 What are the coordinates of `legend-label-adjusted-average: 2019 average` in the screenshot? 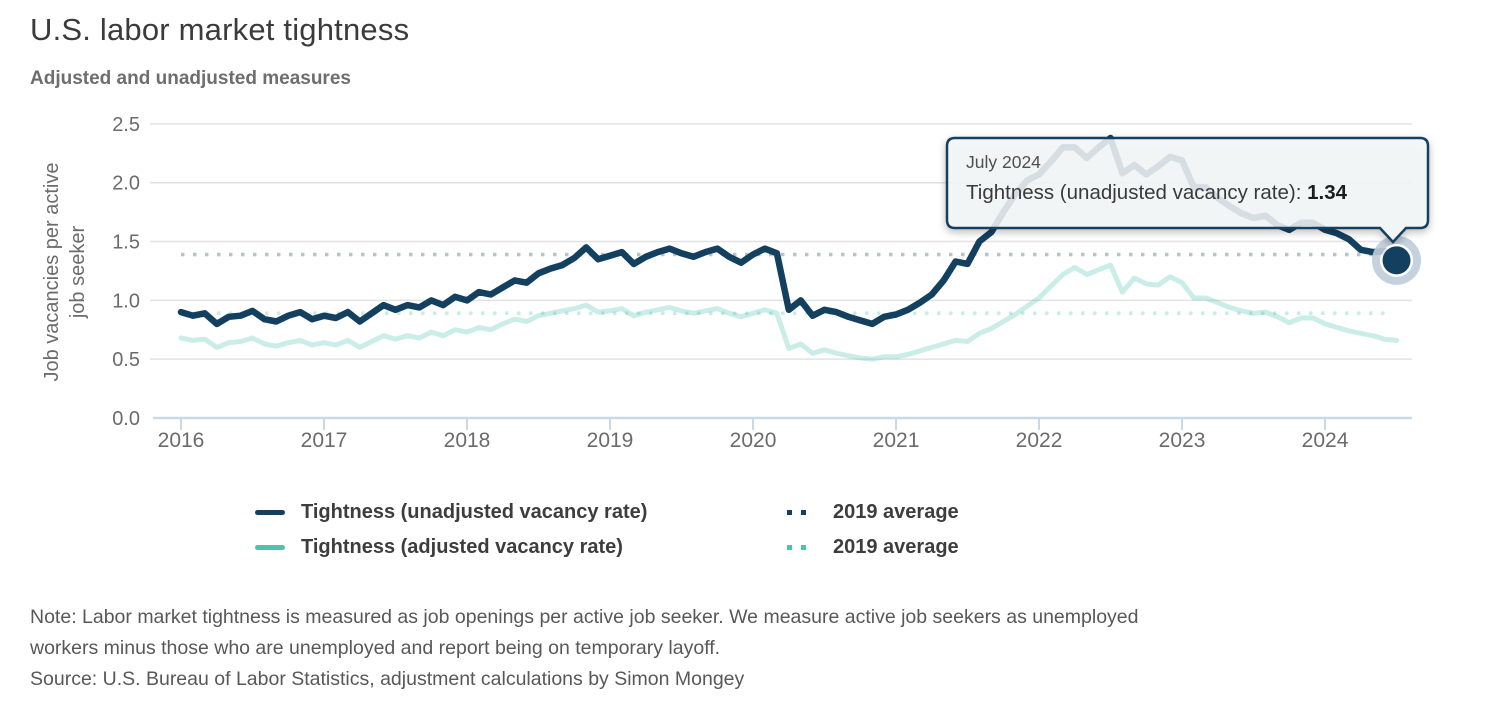 It's located at (896, 547).